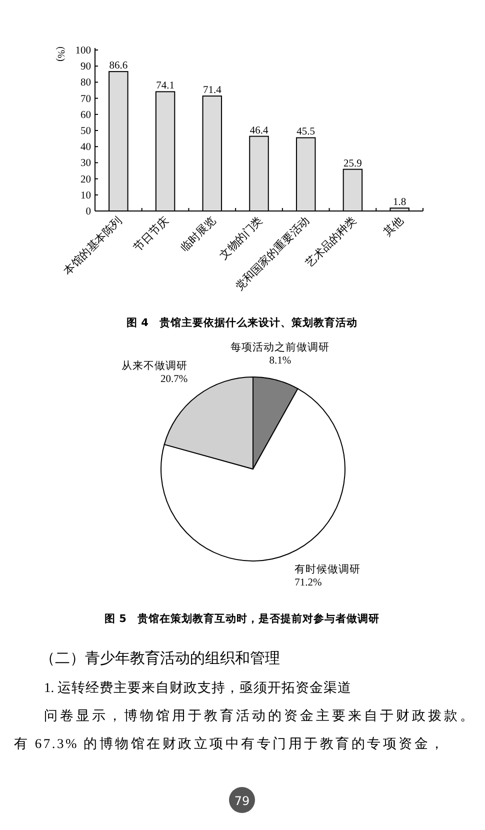 The image size is (485, 830). I want to click on y-tick-label: 100, so click(83, 51).